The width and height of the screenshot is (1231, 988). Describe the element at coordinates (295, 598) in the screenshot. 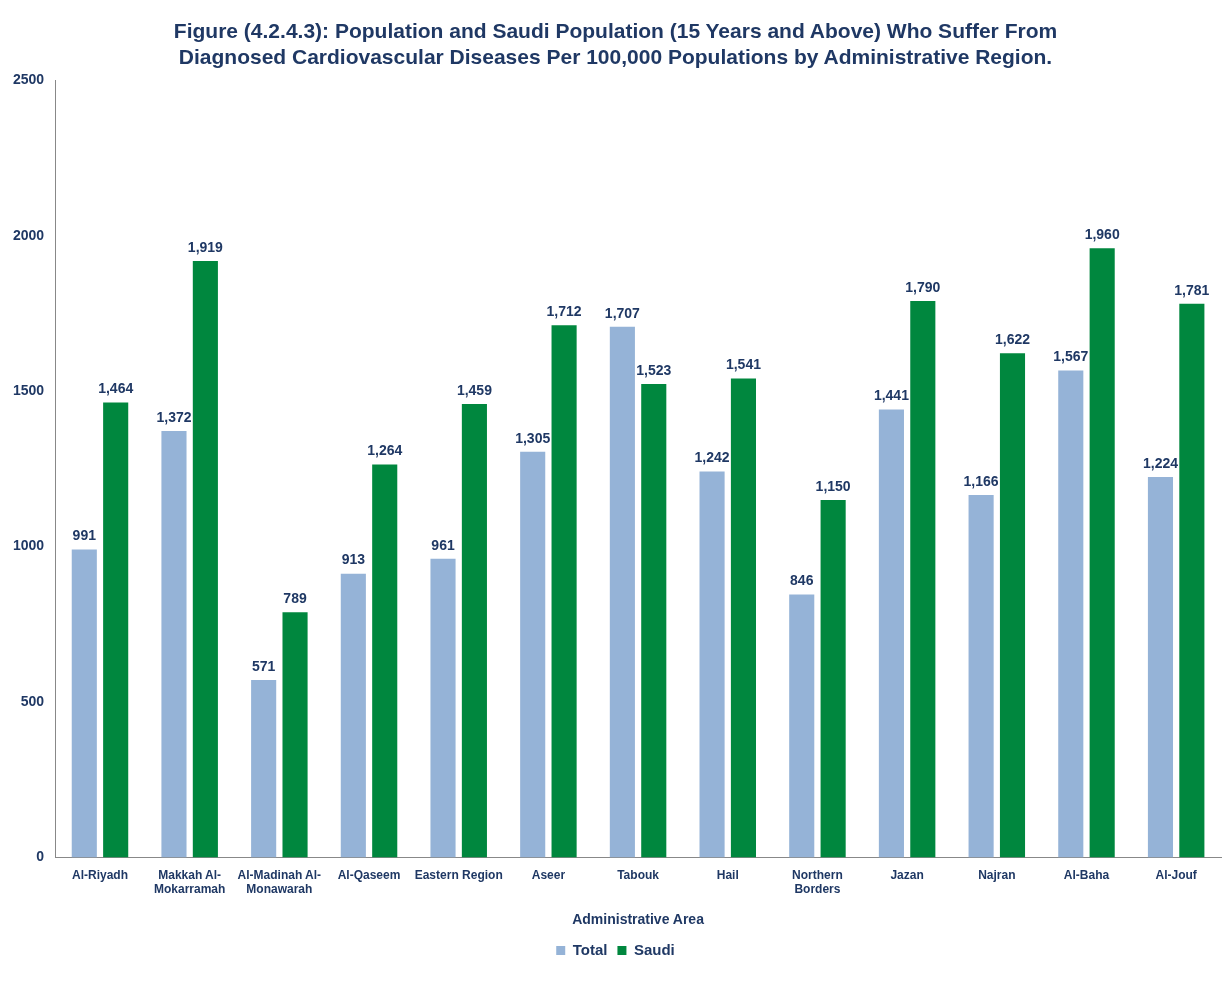

I see `data-label: 789` at that location.